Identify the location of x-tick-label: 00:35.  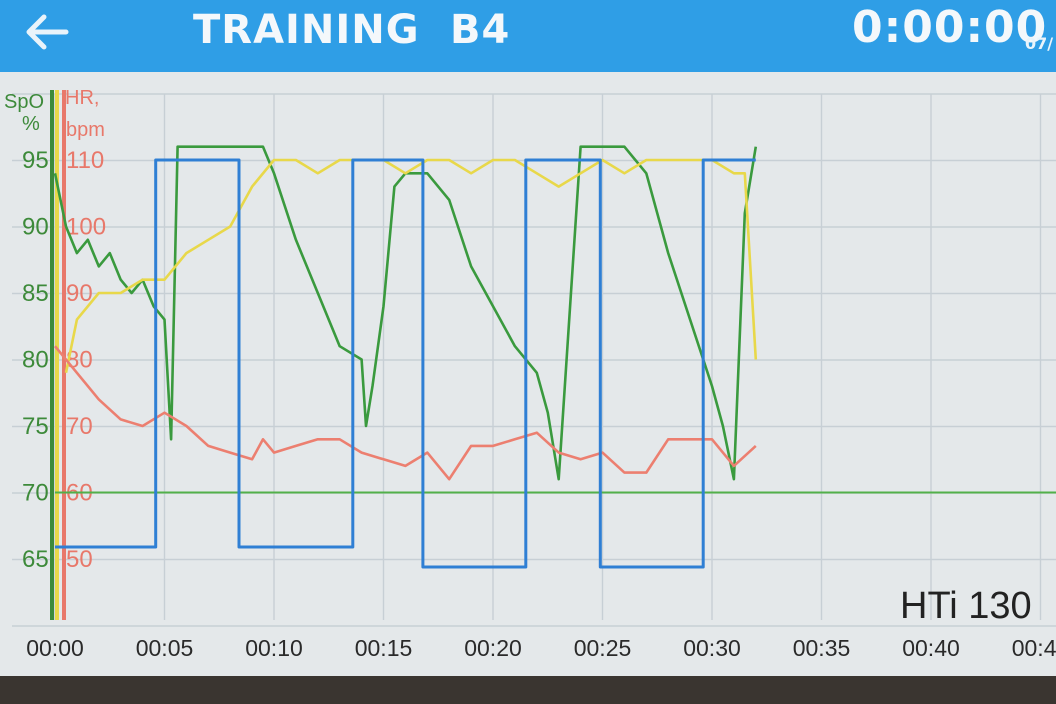
(822, 648).